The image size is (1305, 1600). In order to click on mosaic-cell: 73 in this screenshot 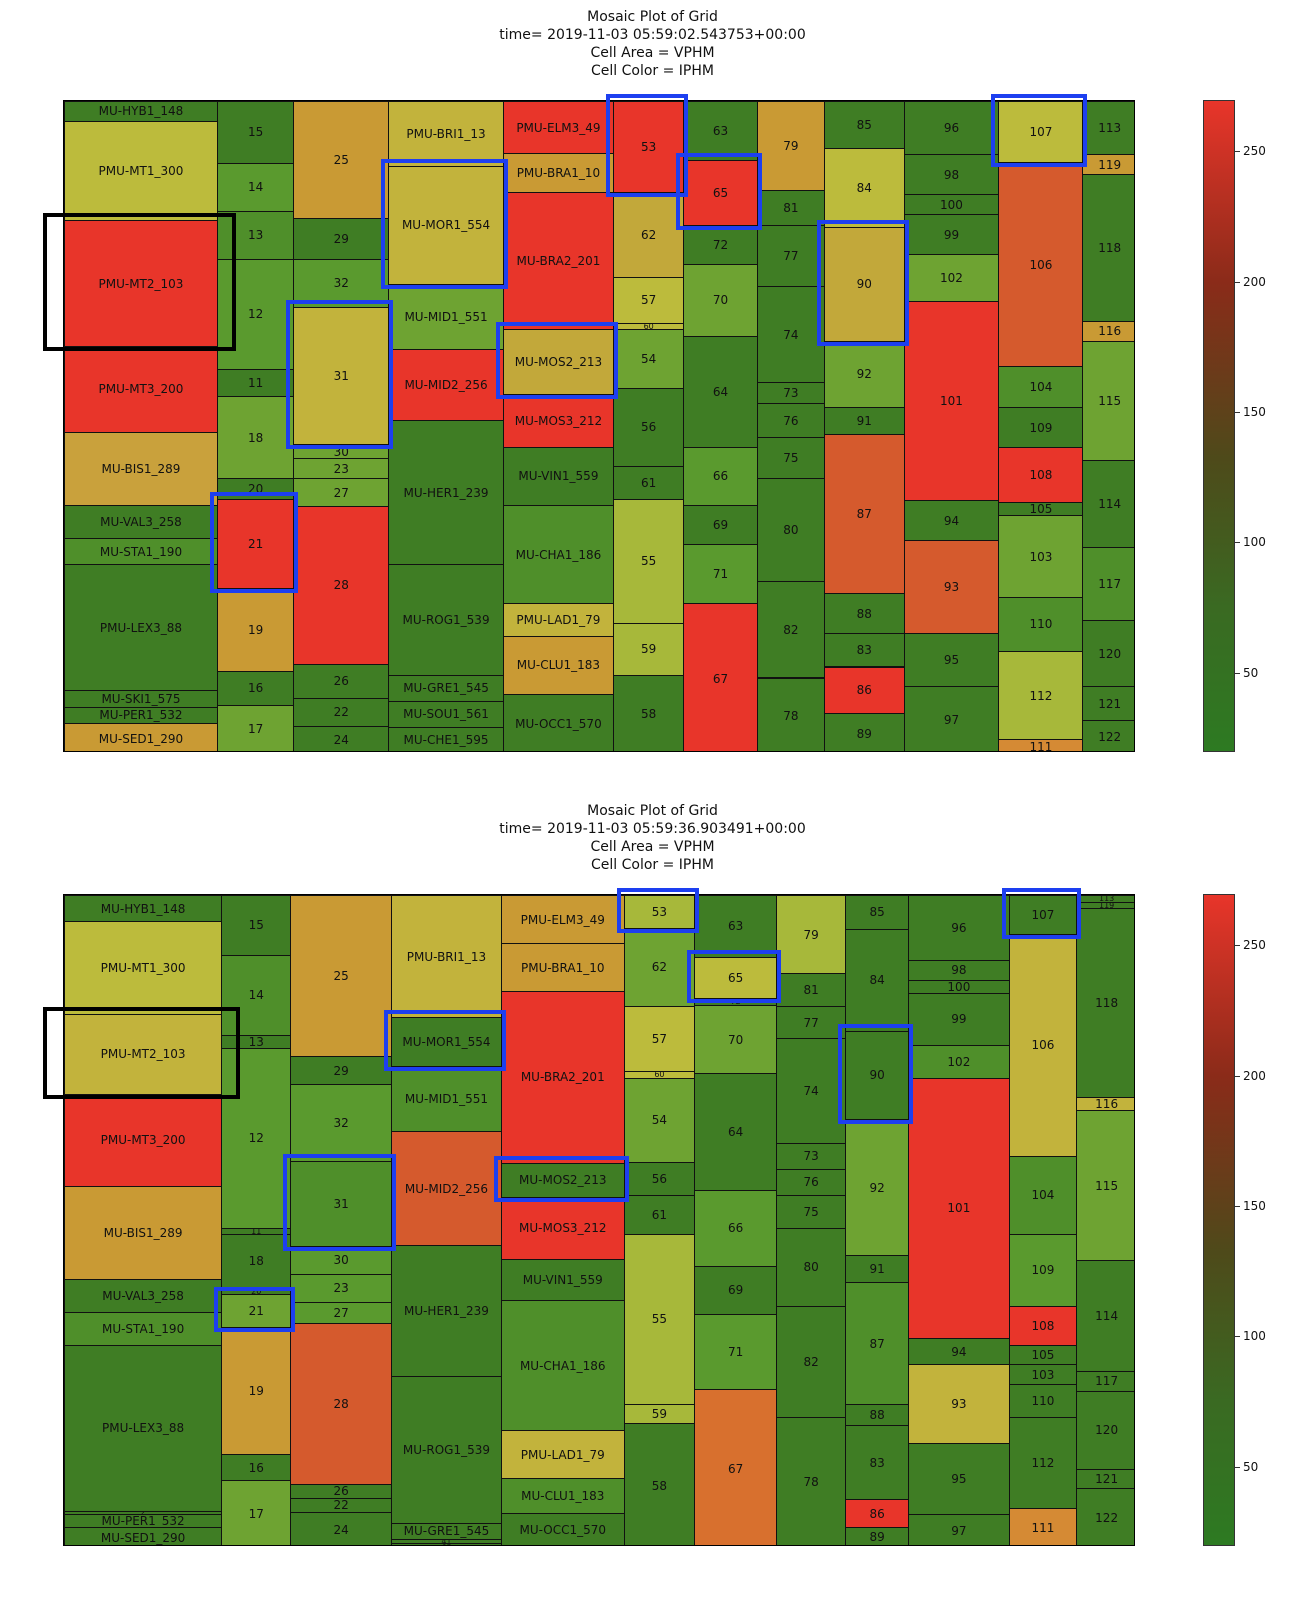, I will do `click(811, 1156)`.